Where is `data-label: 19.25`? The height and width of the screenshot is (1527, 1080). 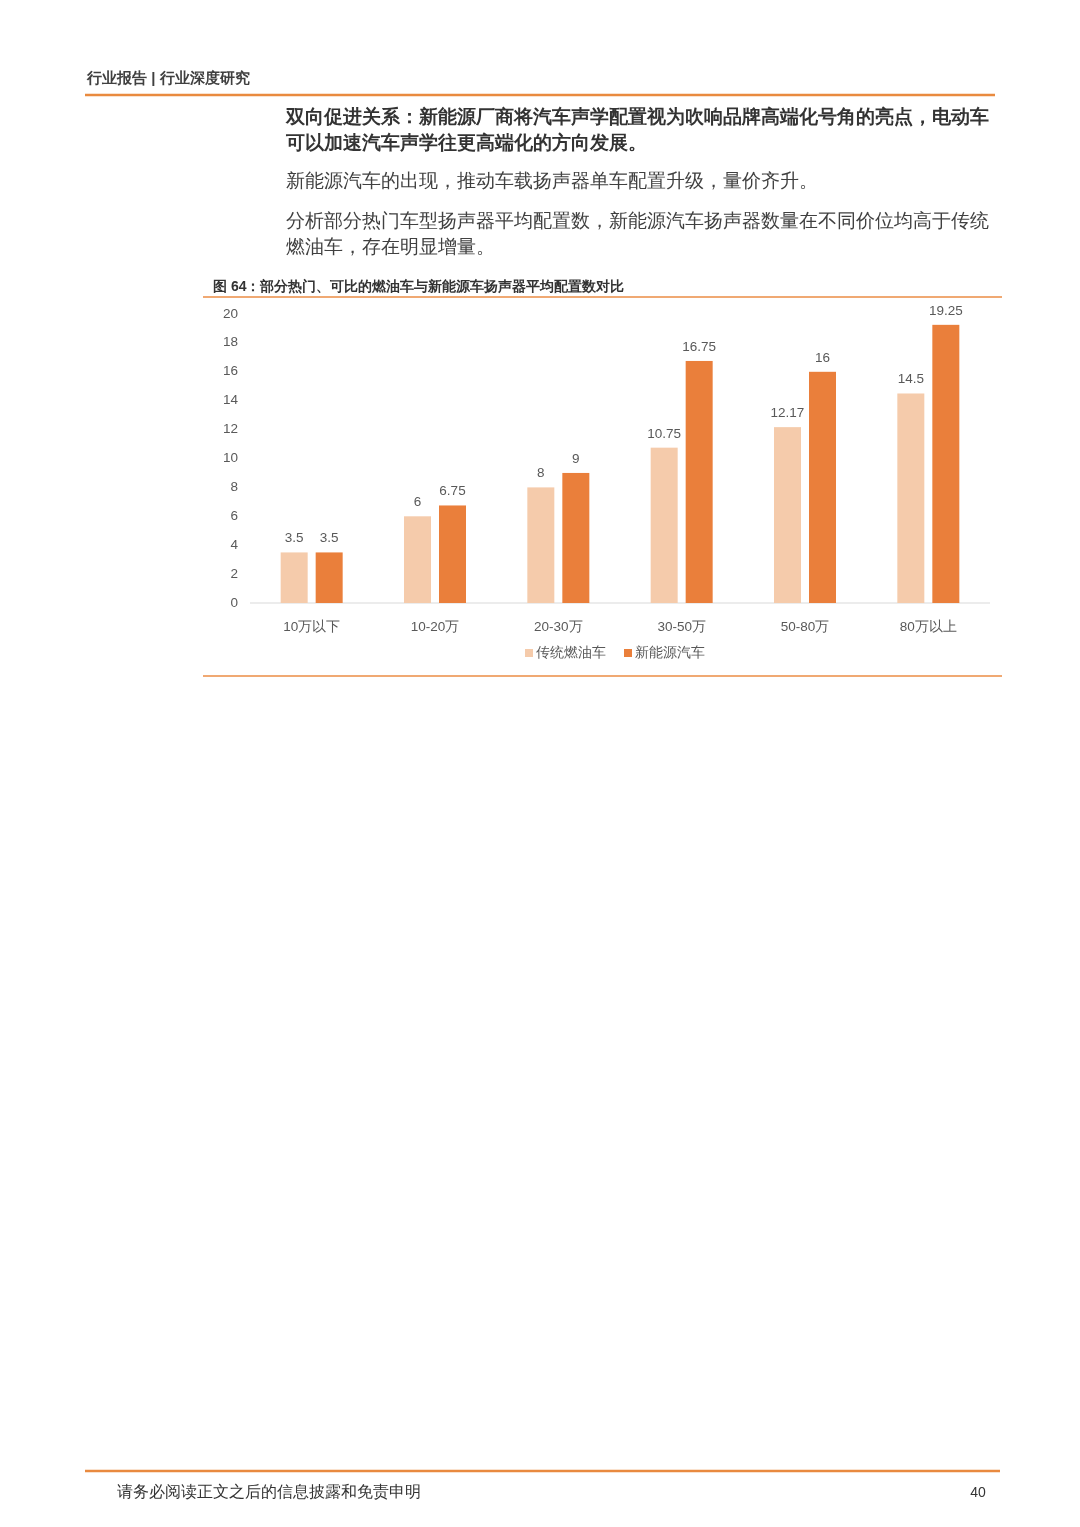 data-label: 19.25 is located at coordinates (945, 310).